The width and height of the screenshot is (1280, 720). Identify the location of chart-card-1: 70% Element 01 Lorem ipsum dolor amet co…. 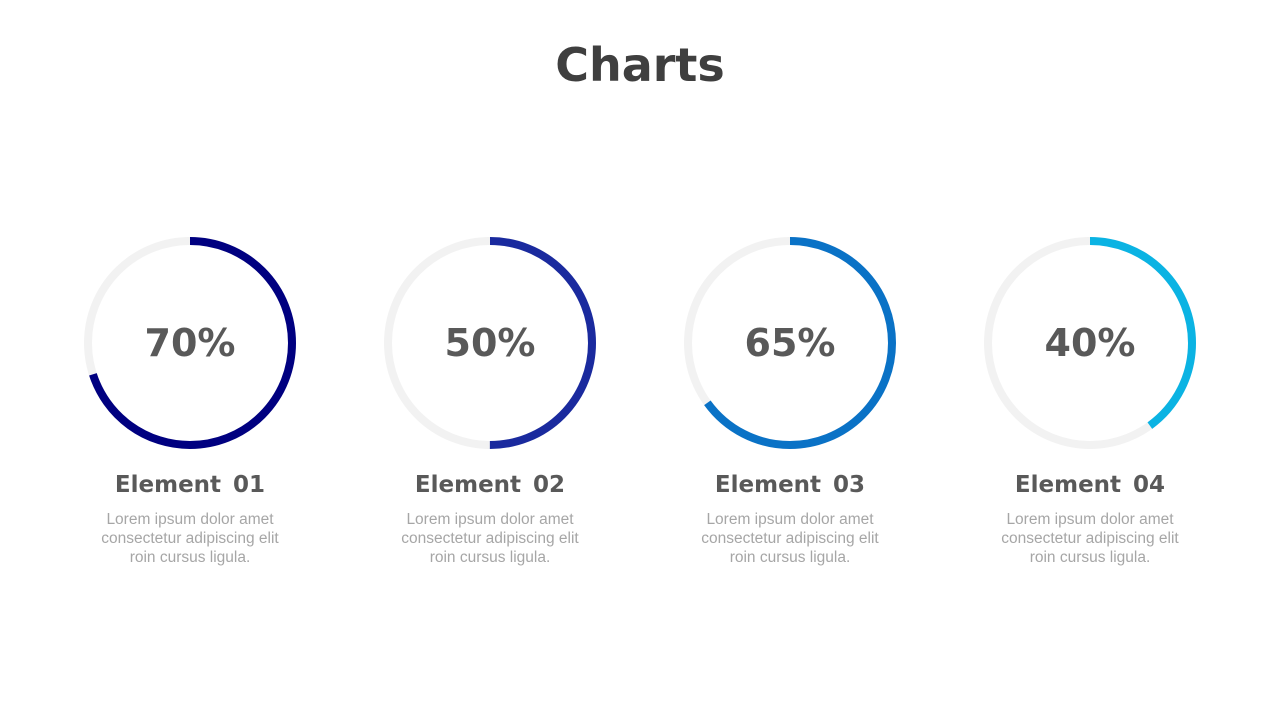
(190, 401).